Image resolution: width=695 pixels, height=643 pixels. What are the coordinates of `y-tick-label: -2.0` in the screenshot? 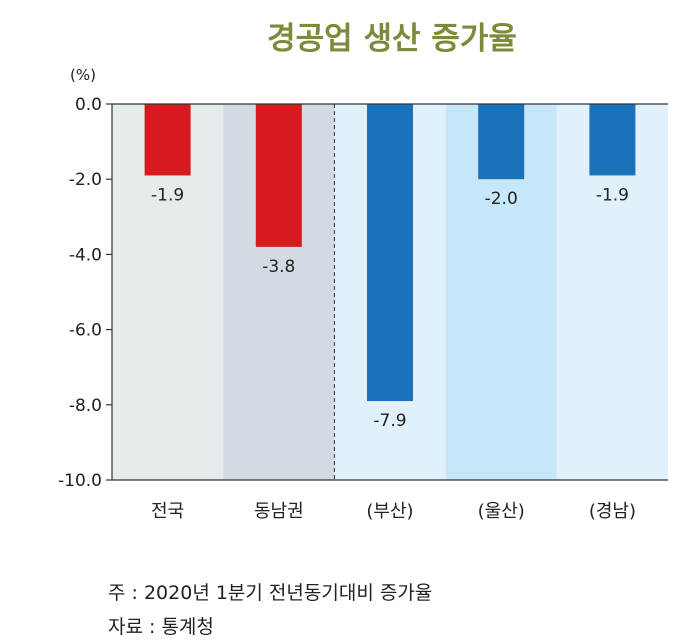 It's located at (85, 180).